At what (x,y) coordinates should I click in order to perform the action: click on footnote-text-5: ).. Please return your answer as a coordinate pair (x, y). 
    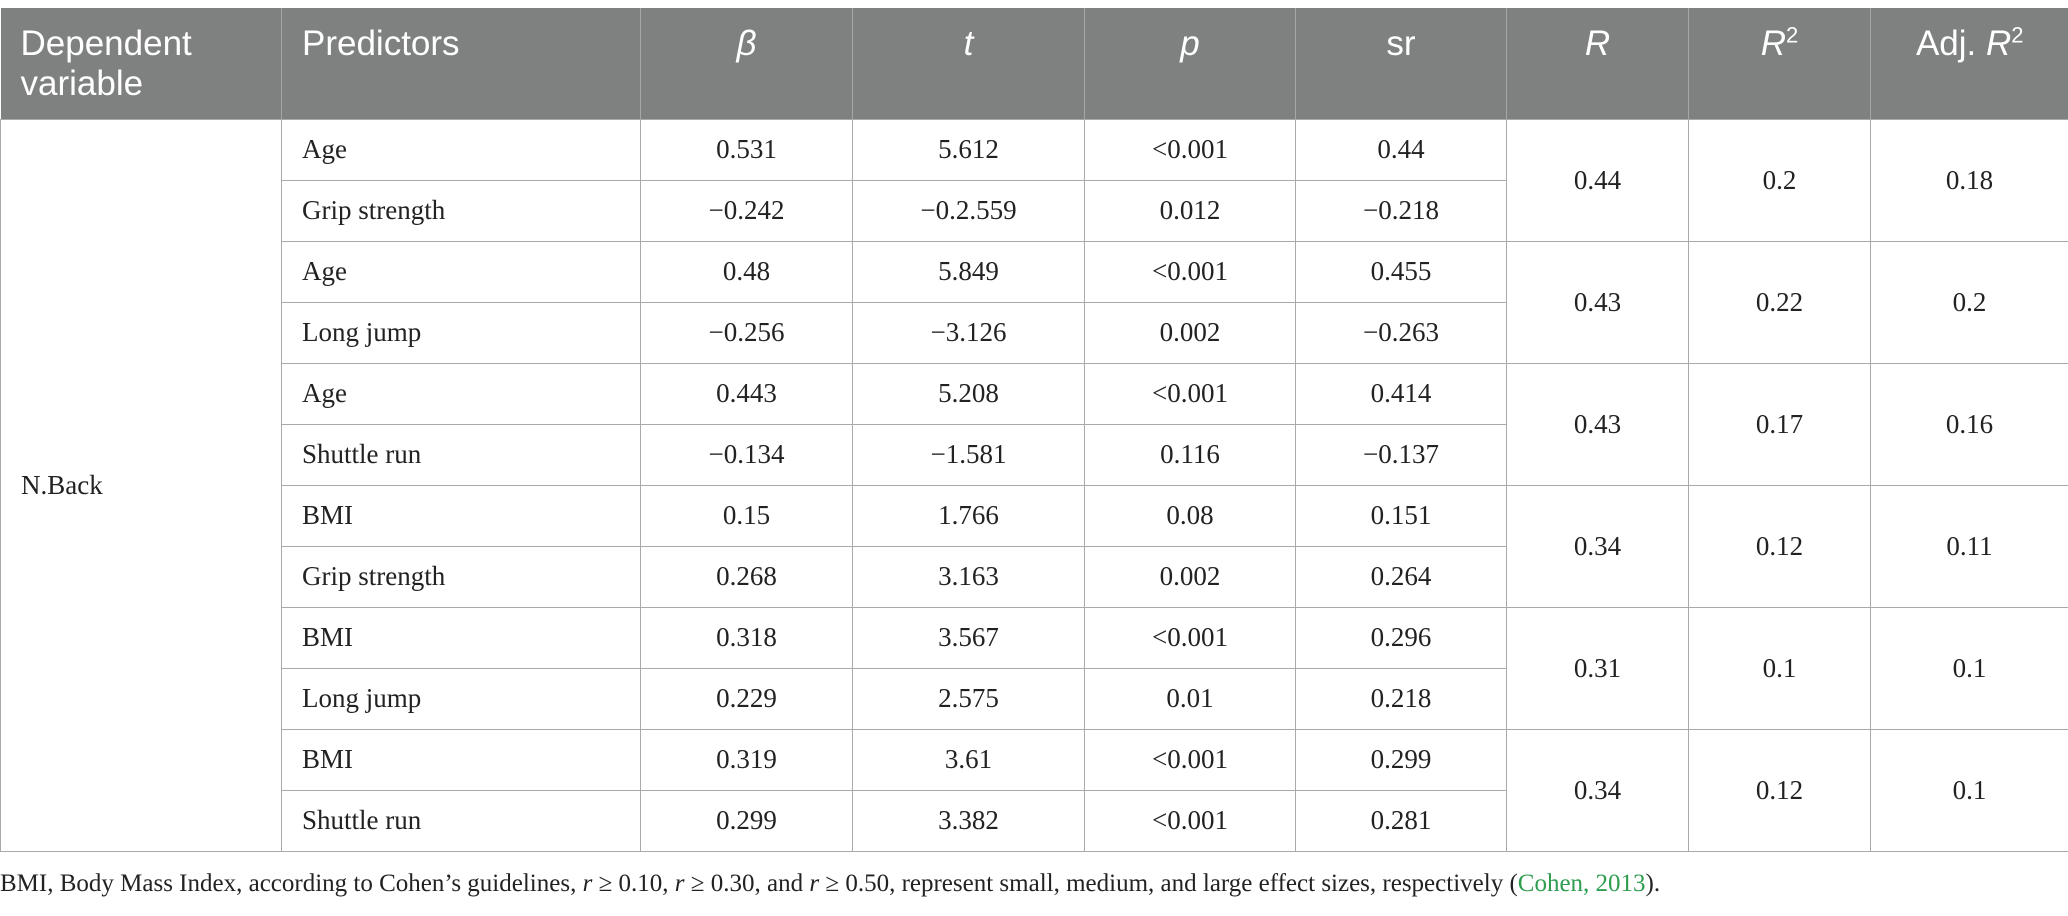
    Looking at the image, I should click on (1653, 883).